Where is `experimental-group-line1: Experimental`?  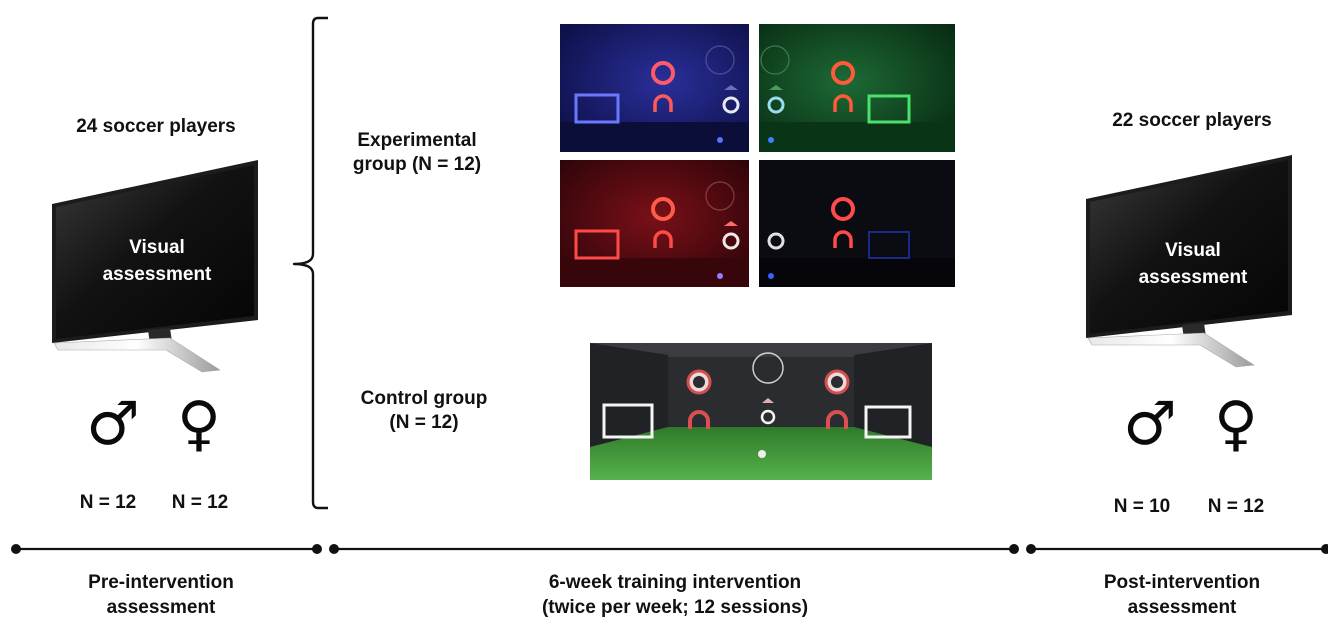
experimental-group-line1: Experimental is located at coordinates (417, 140).